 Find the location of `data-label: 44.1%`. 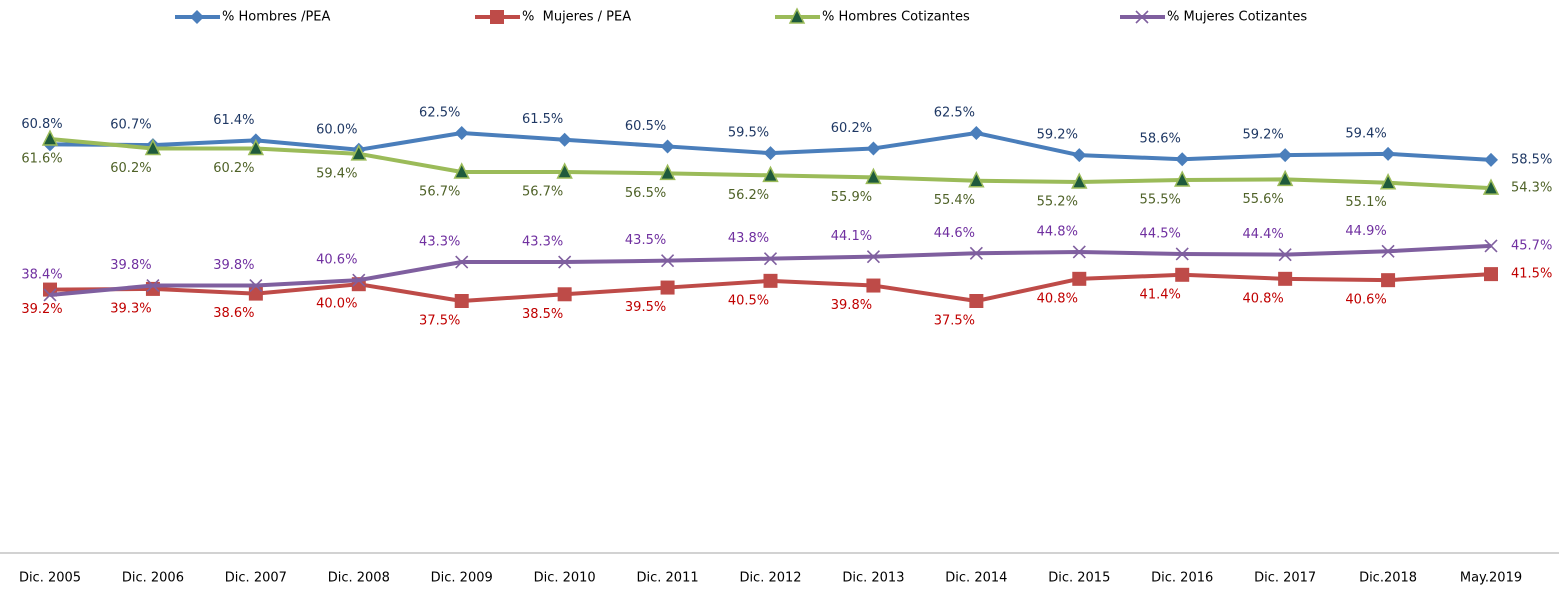

data-label: 44.1% is located at coordinates (851, 236).